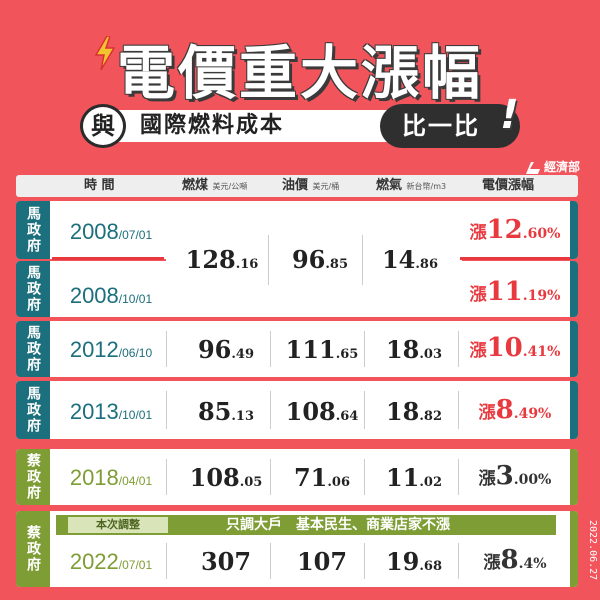 This screenshot has width=600, height=600. What do you see at coordinates (118, 525) in the screenshot?
I see `adjustment-note-tag: 本次調整` at bounding box center [118, 525].